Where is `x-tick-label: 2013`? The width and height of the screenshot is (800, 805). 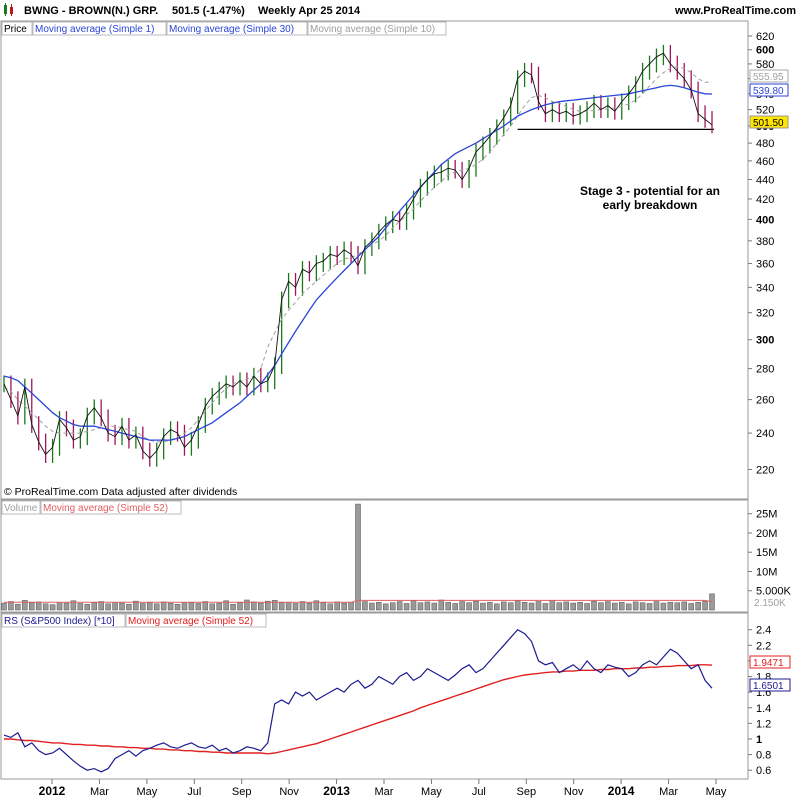
x-tick-label: 2013 is located at coordinates (336, 791).